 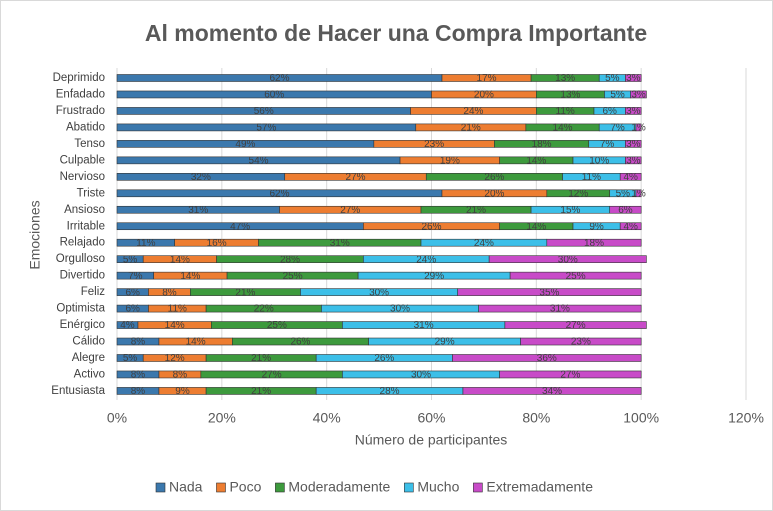 I want to click on y-tick-label: Divertido, so click(x=82, y=276).